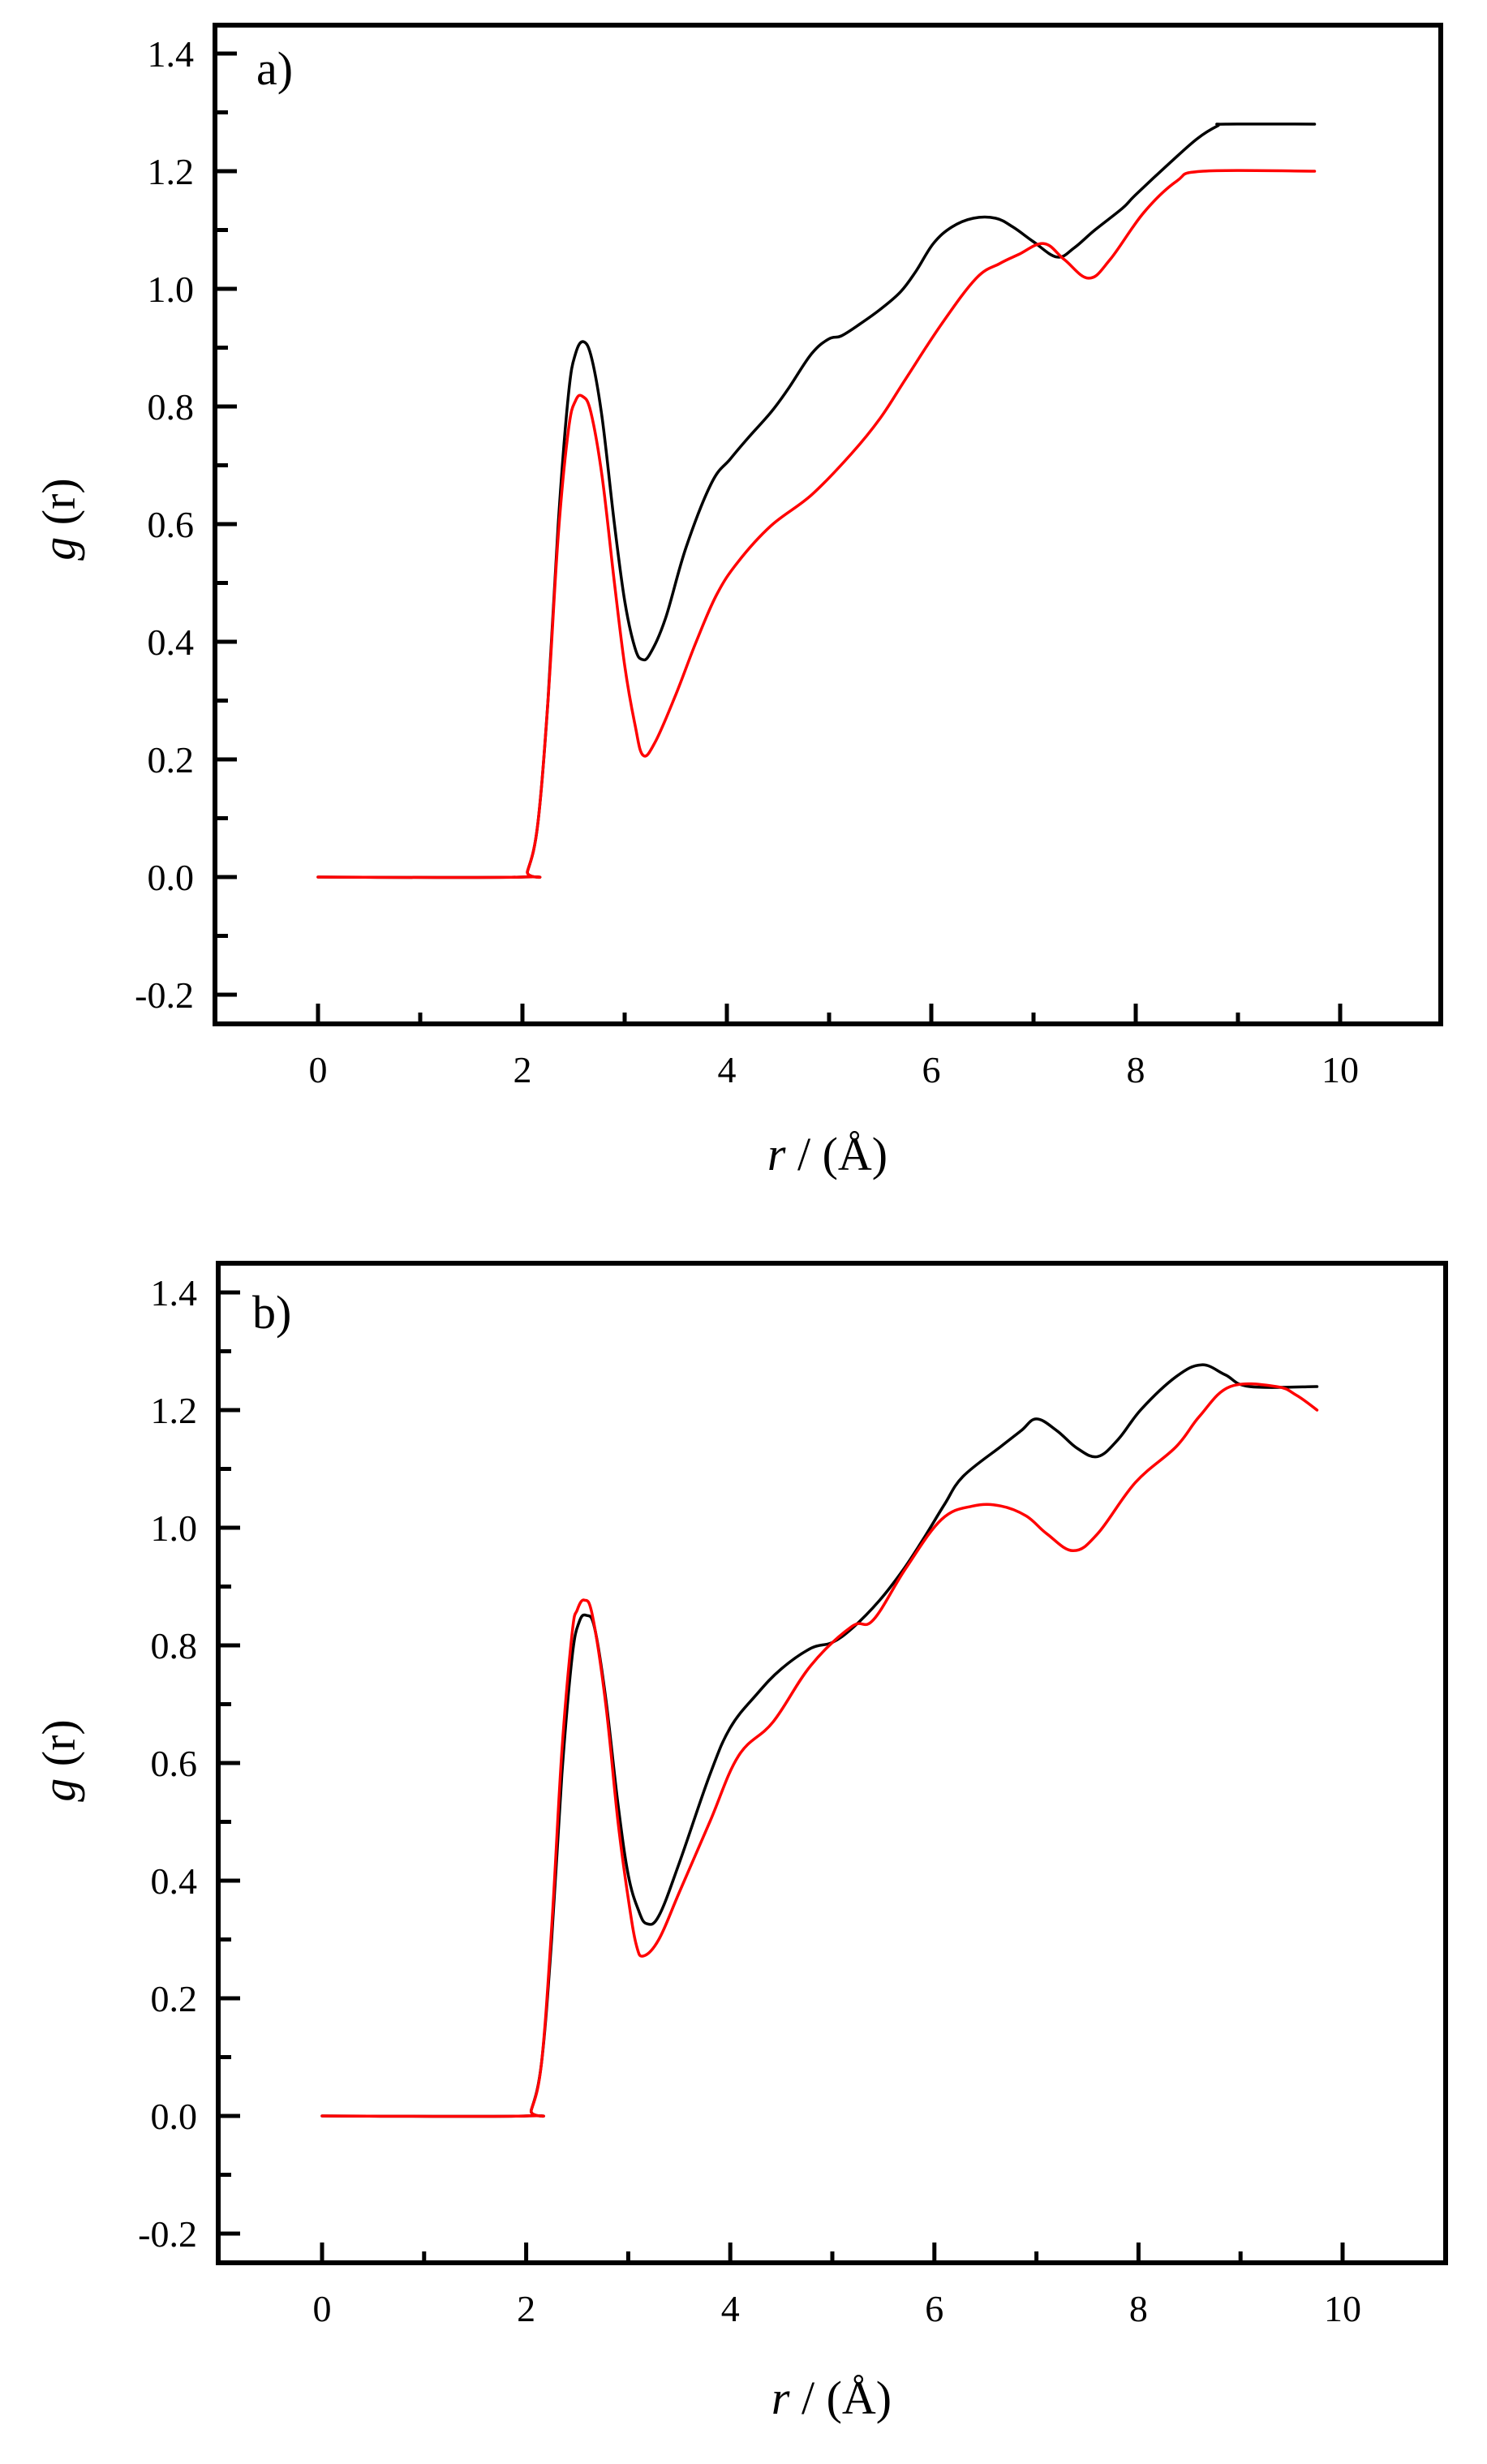  I want to click on panel-a-y-axis-label-var: g, so click(58, 549).